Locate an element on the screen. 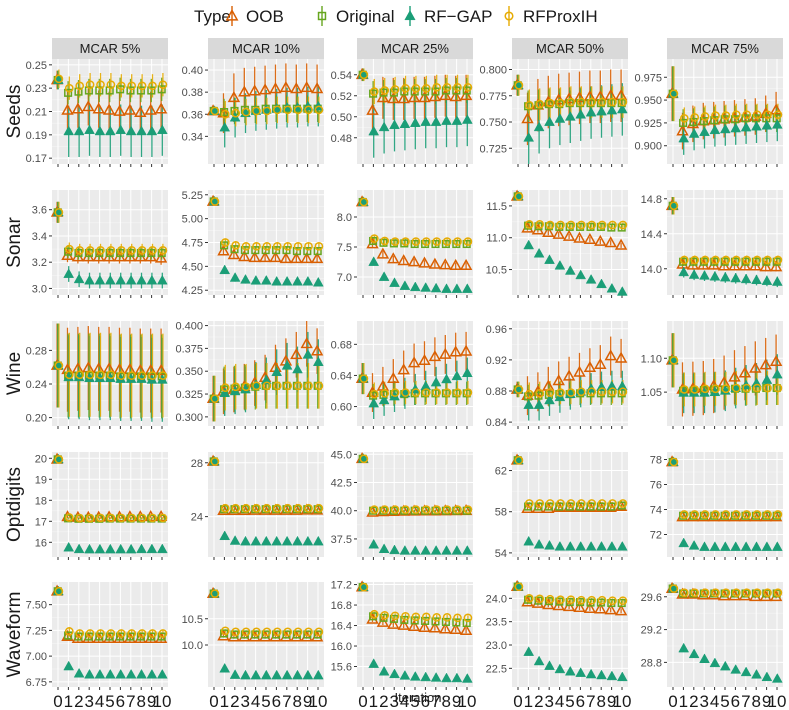  x-tick-label: 5 is located at coordinates (265, 701).